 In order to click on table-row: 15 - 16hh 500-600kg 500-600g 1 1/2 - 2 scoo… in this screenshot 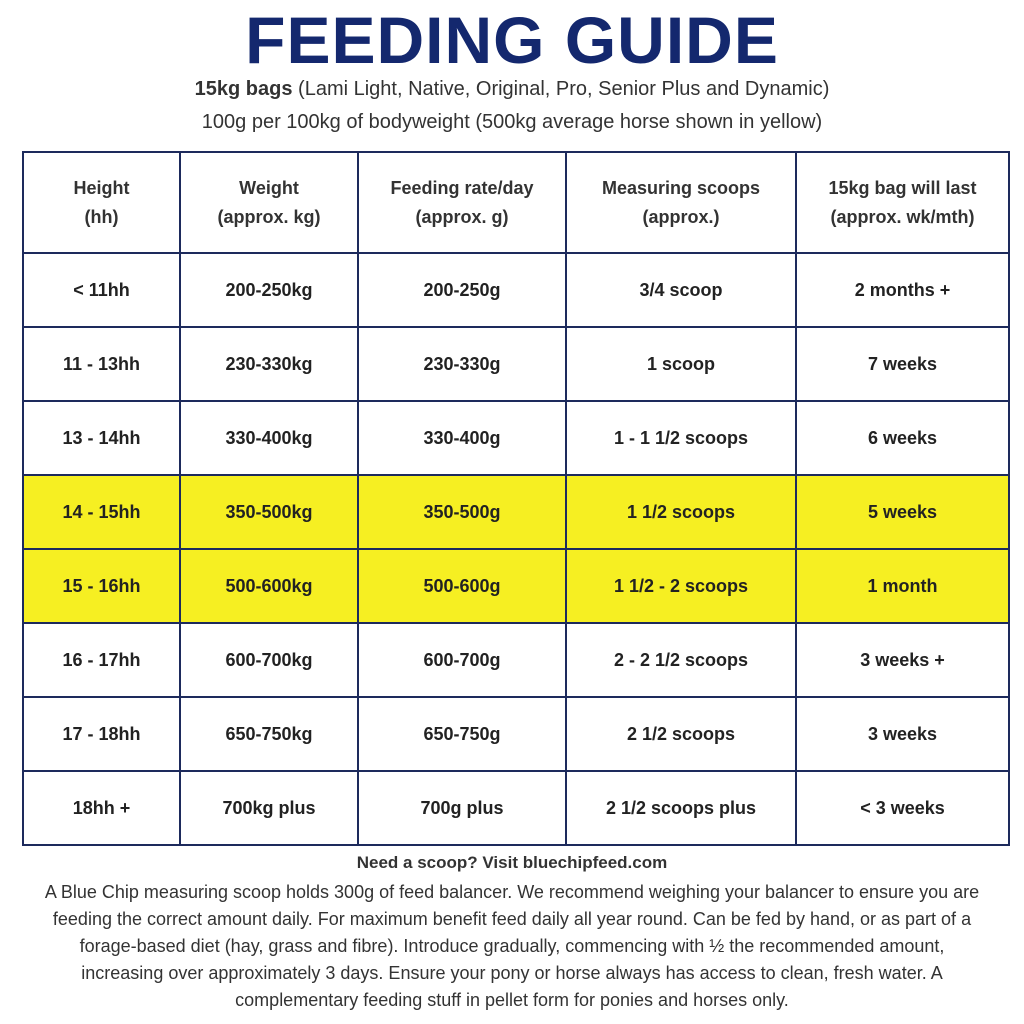, I will do `click(516, 586)`.